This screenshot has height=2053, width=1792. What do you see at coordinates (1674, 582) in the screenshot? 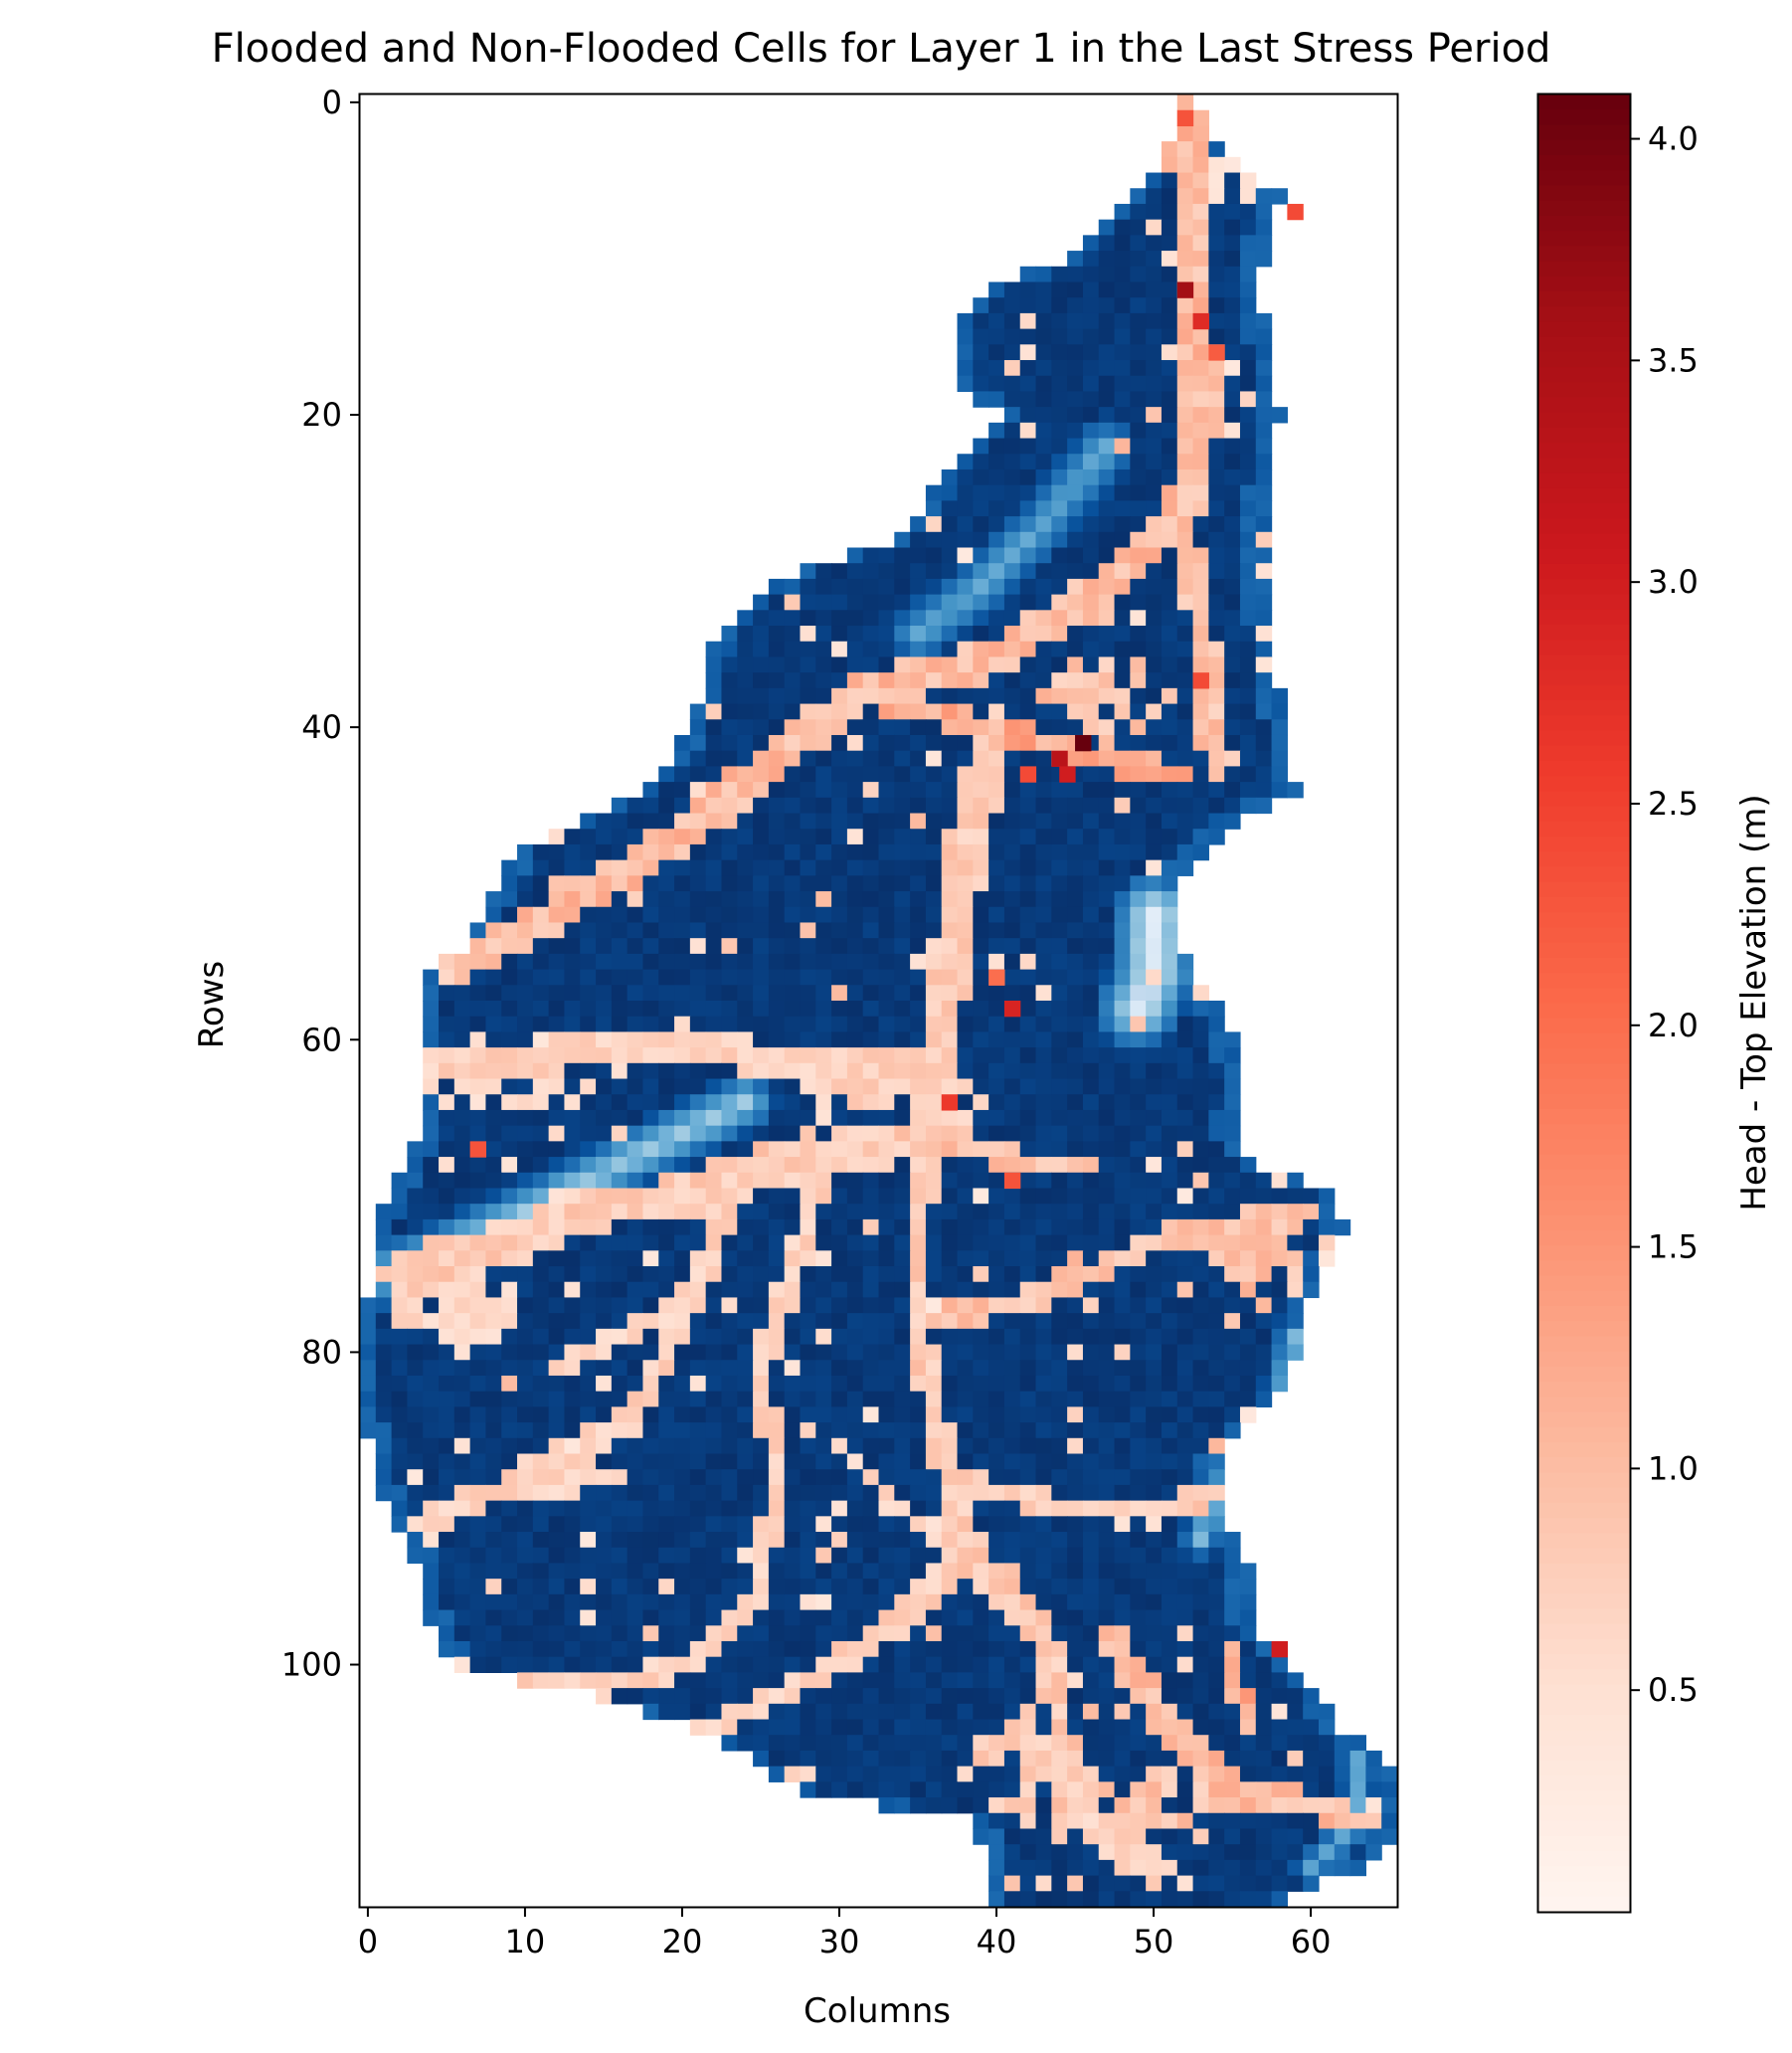
I see `colorbar-tick-label: 3.0` at bounding box center [1674, 582].